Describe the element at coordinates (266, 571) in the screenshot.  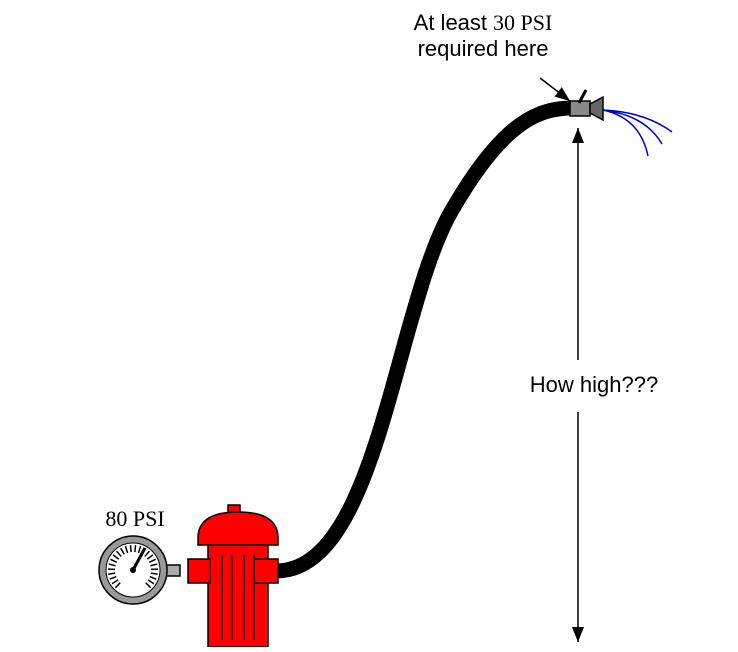
I see `hydrant-right-outlet` at that location.